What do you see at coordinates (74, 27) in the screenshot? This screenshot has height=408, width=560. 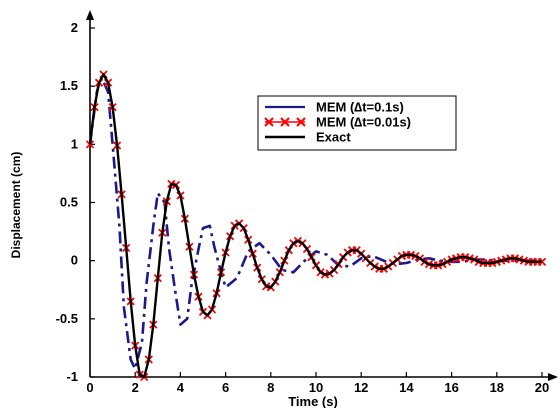 I see `y-tick-label: 2` at bounding box center [74, 27].